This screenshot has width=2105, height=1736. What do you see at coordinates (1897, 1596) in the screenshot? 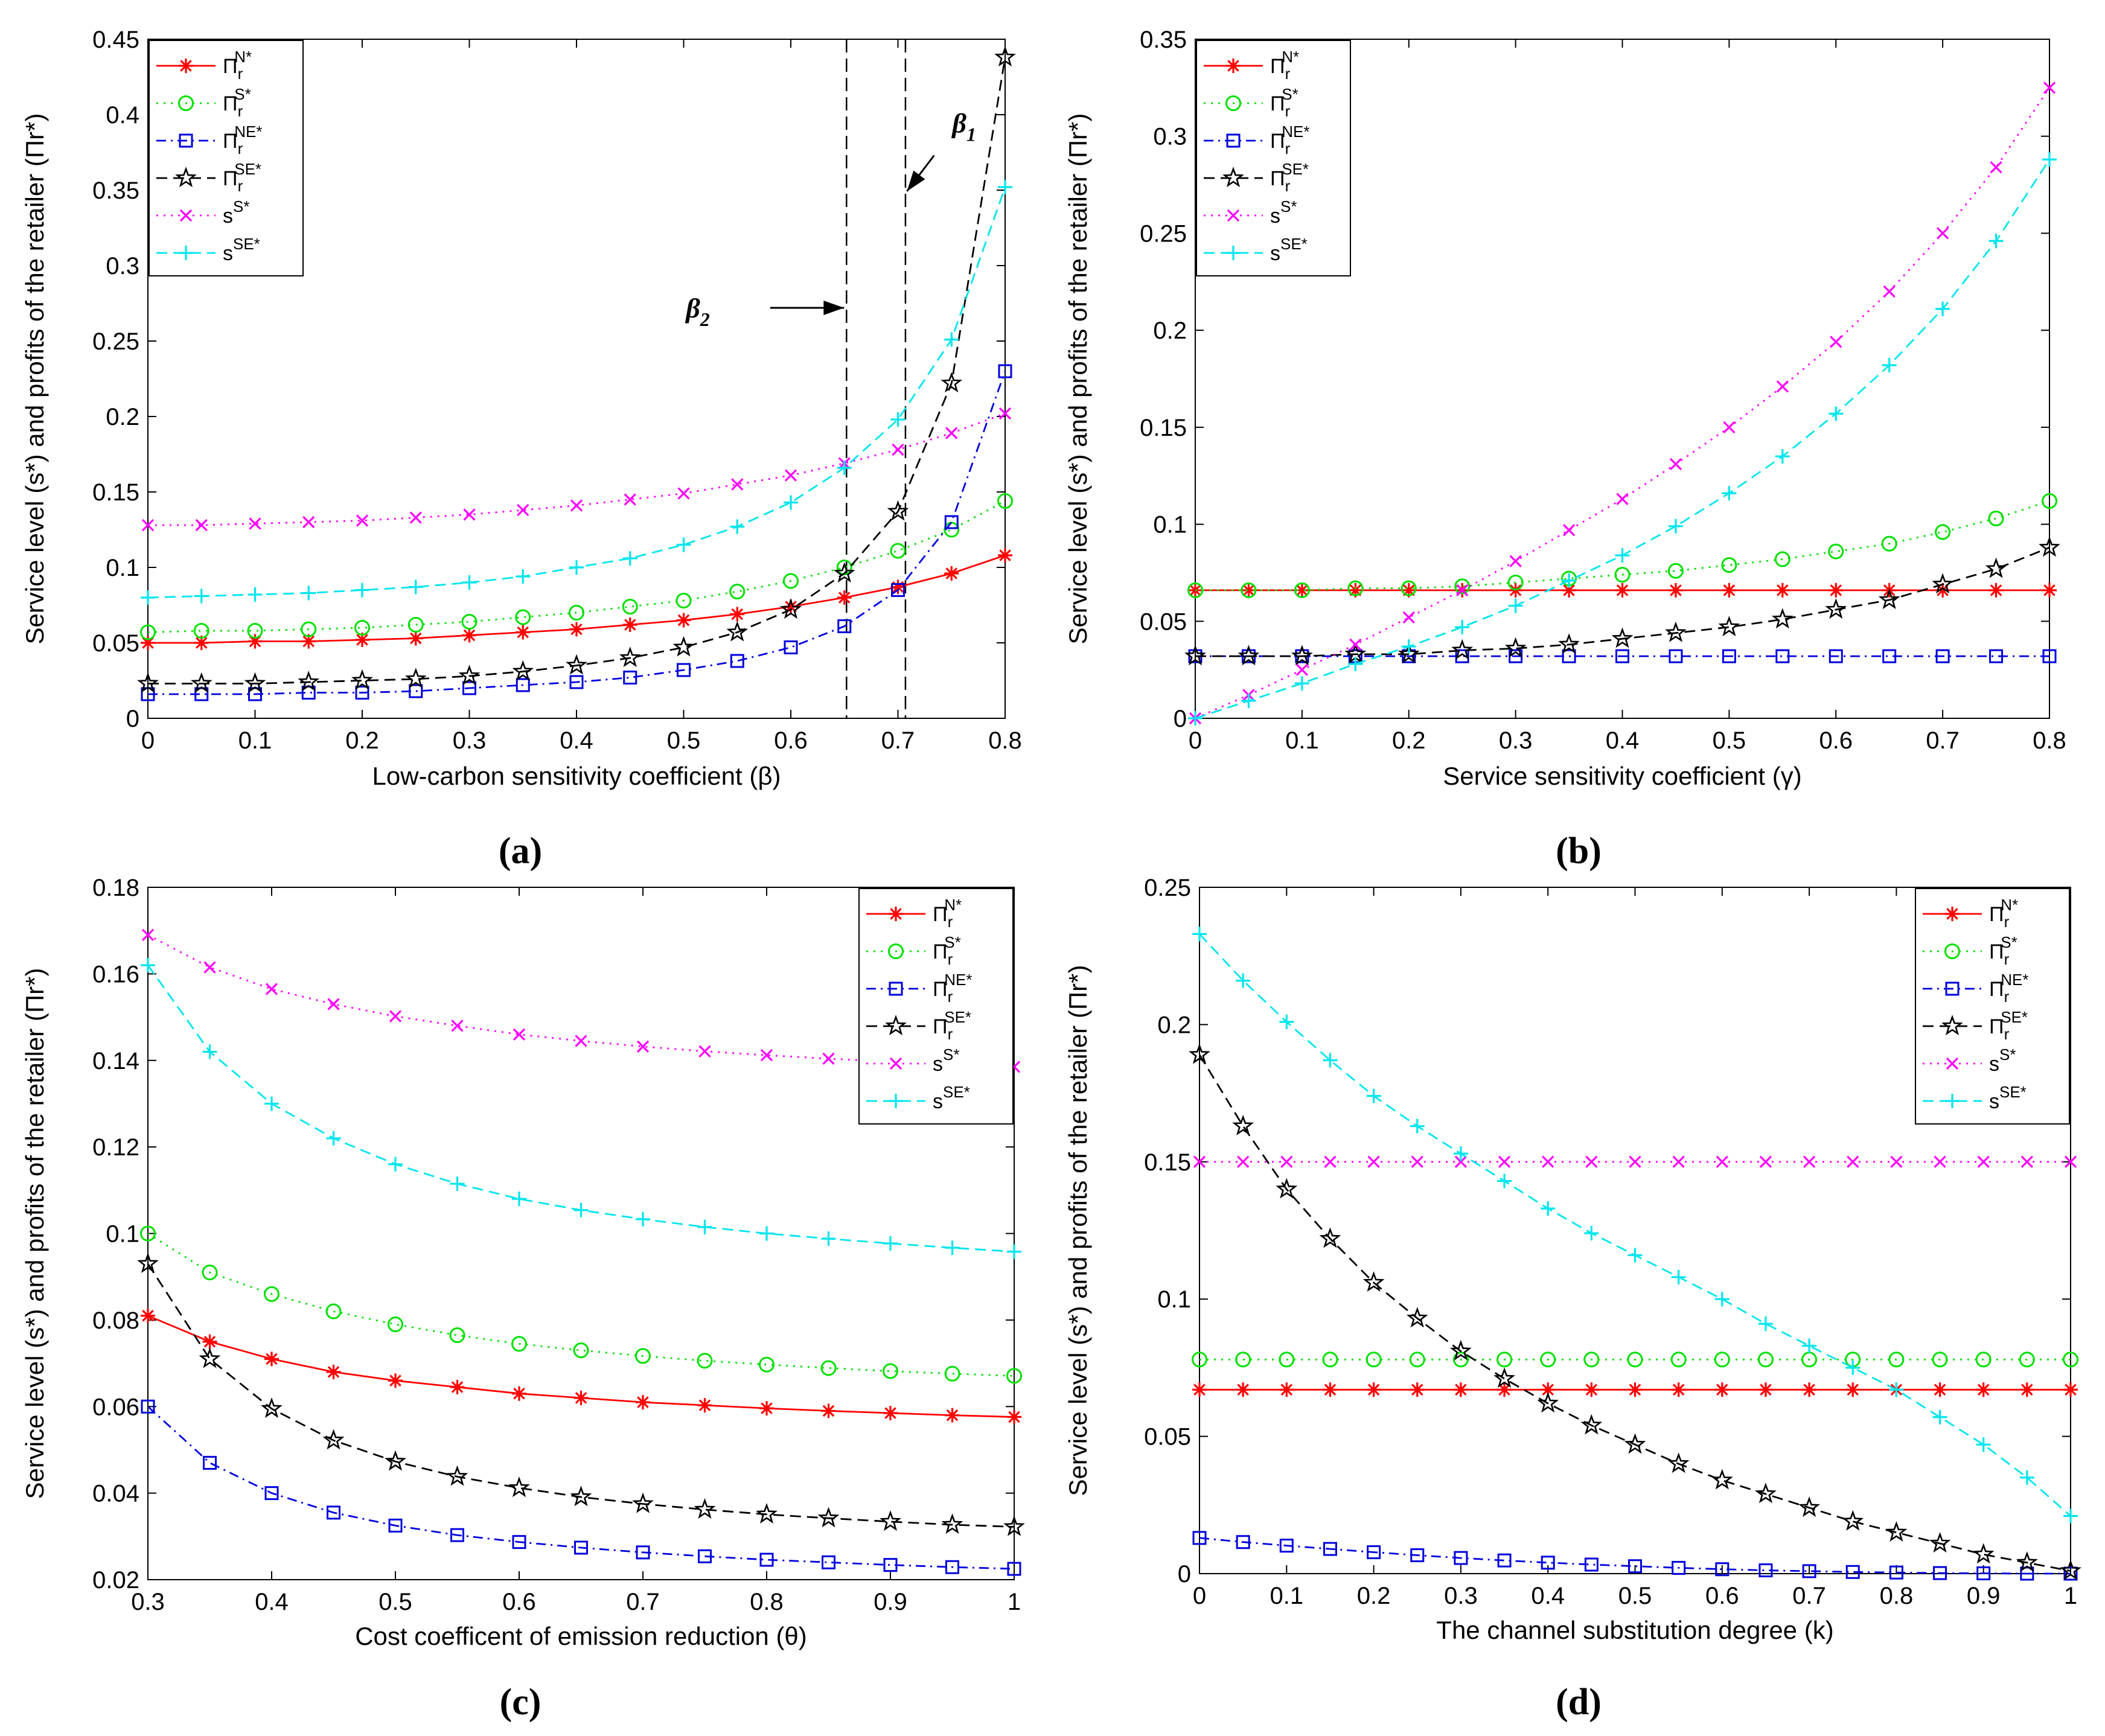
I see `x-tick-label: 0.8` at bounding box center [1897, 1596].